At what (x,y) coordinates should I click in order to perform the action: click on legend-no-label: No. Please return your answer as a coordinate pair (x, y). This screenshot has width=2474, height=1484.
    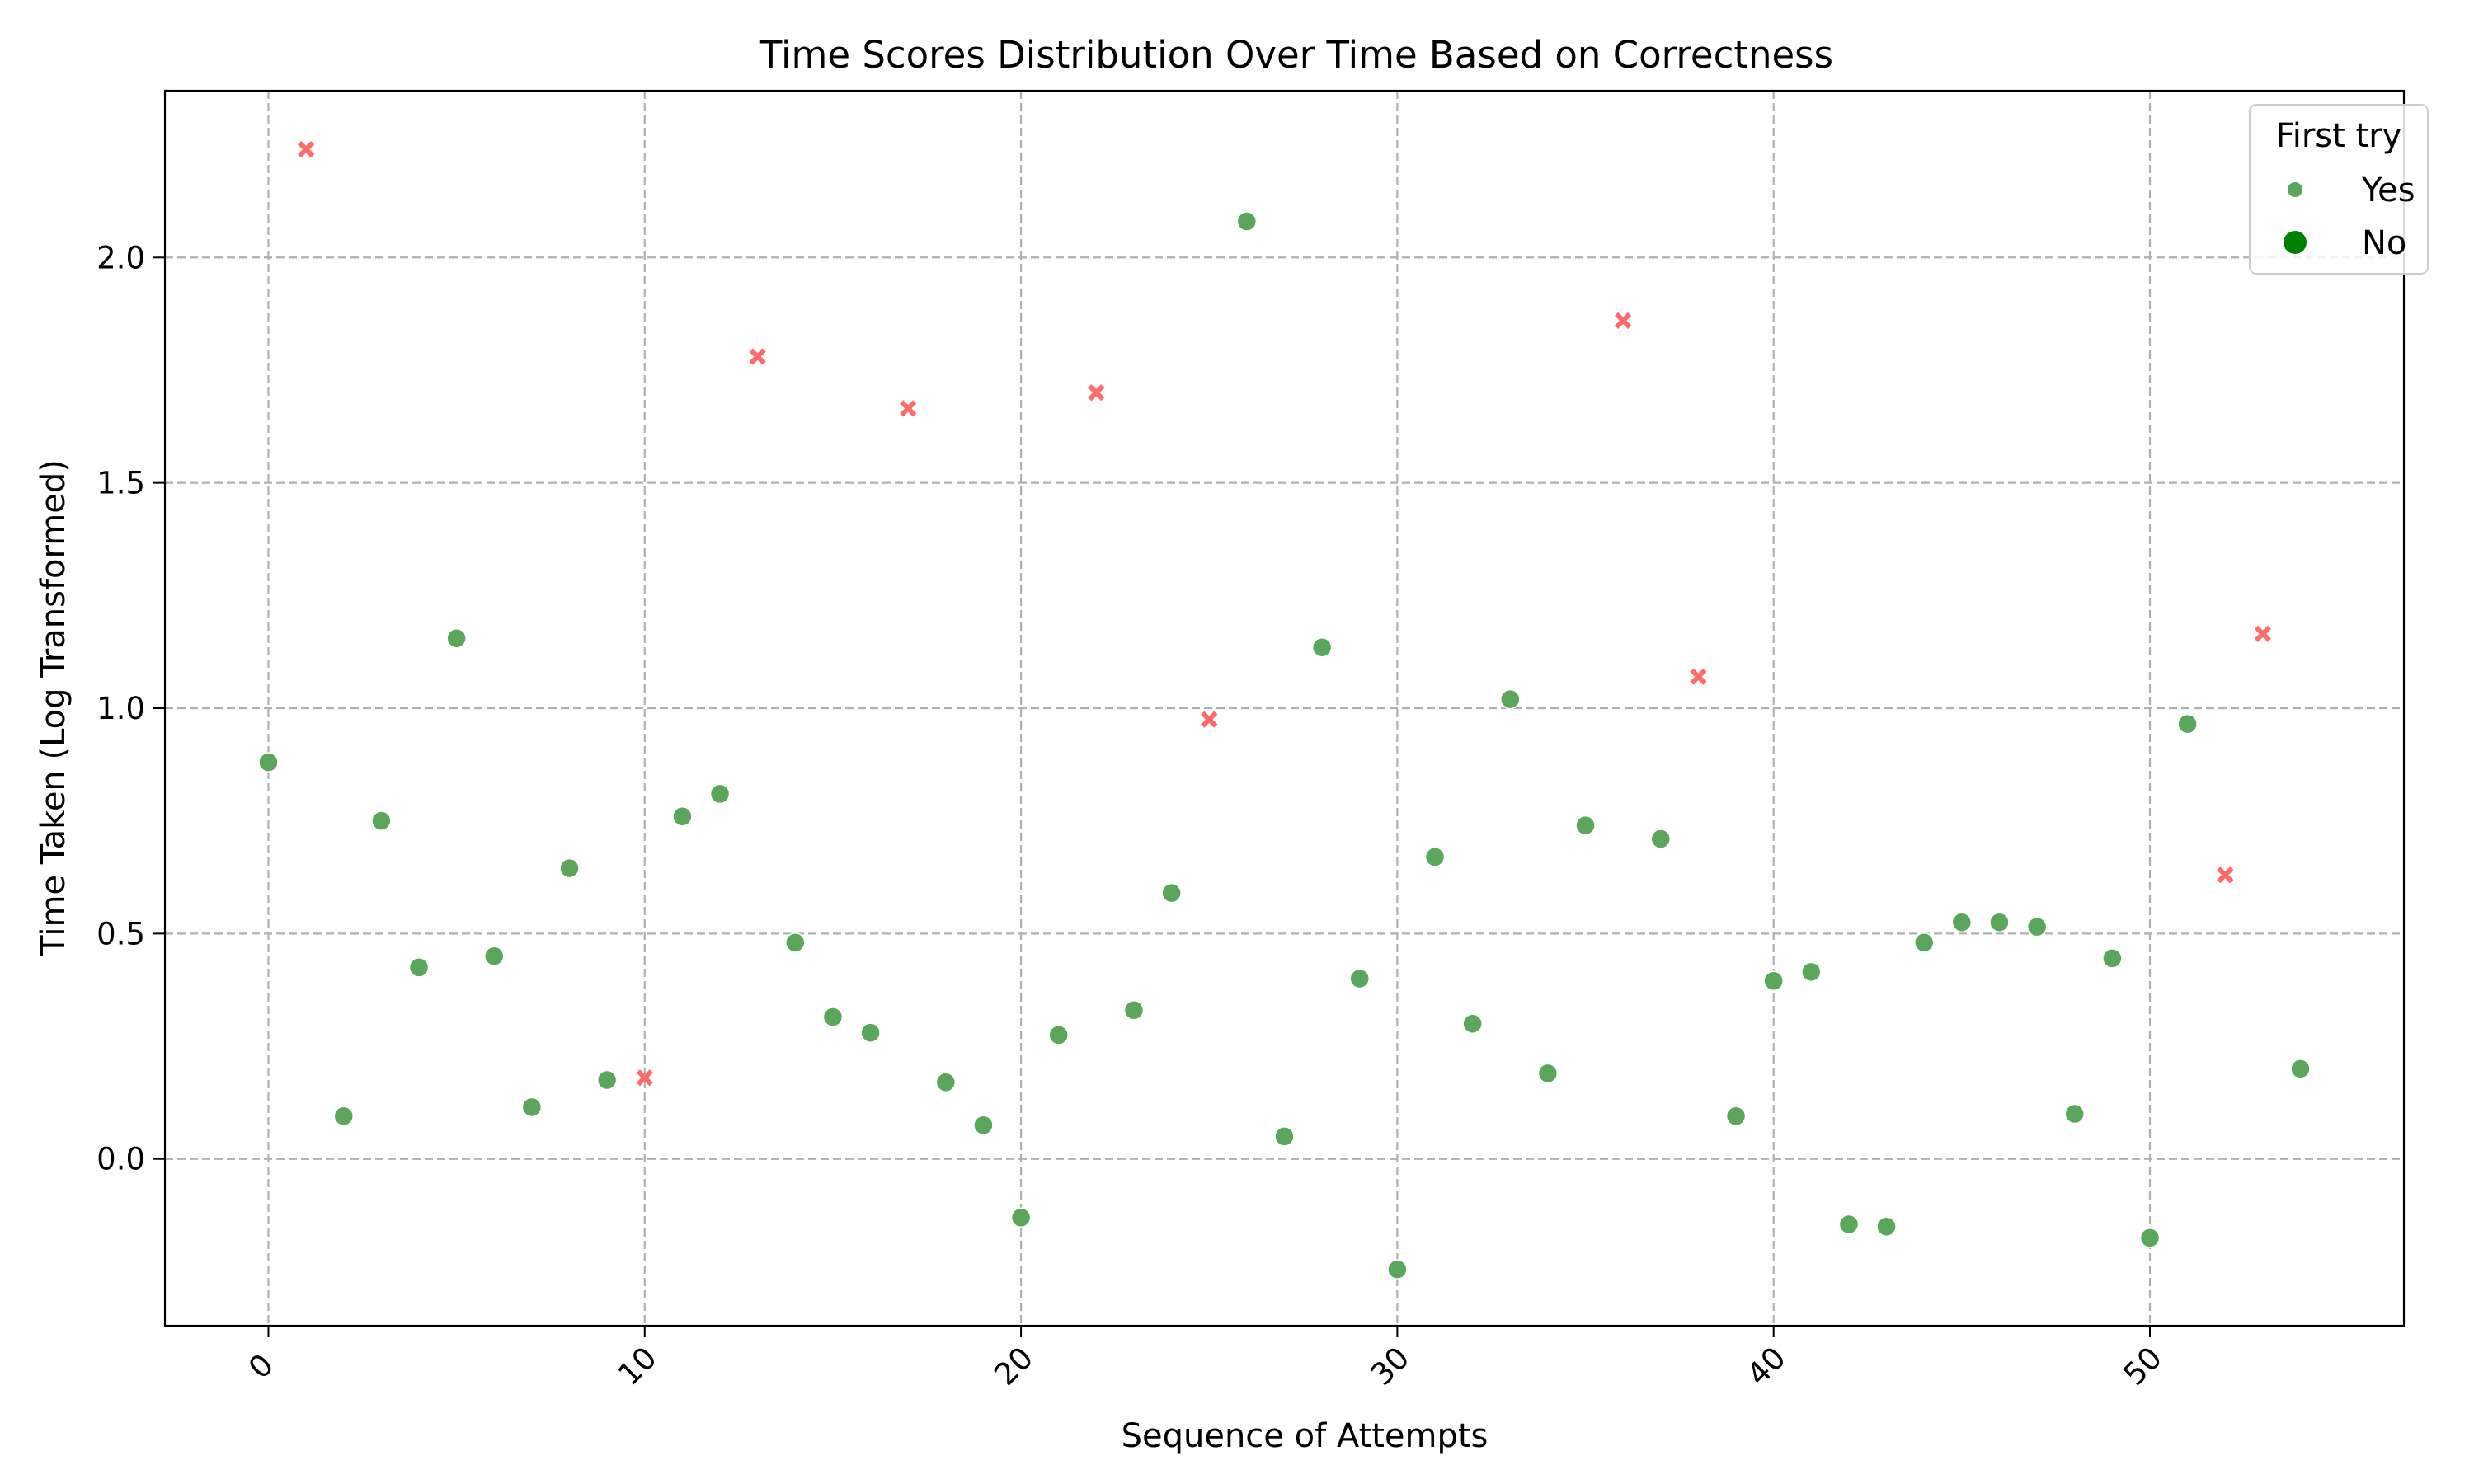
    Looking at the image, I should click on (2384, 243).